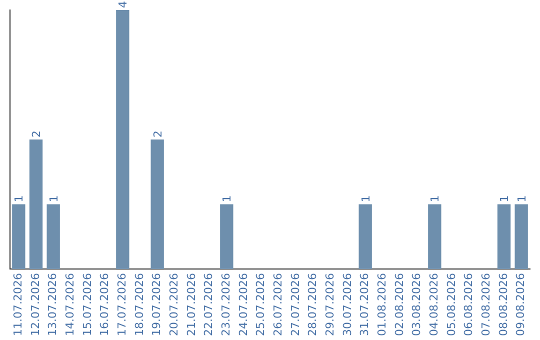  I want to click on x-tick-label: 23.07.2026, so click(226, 304).